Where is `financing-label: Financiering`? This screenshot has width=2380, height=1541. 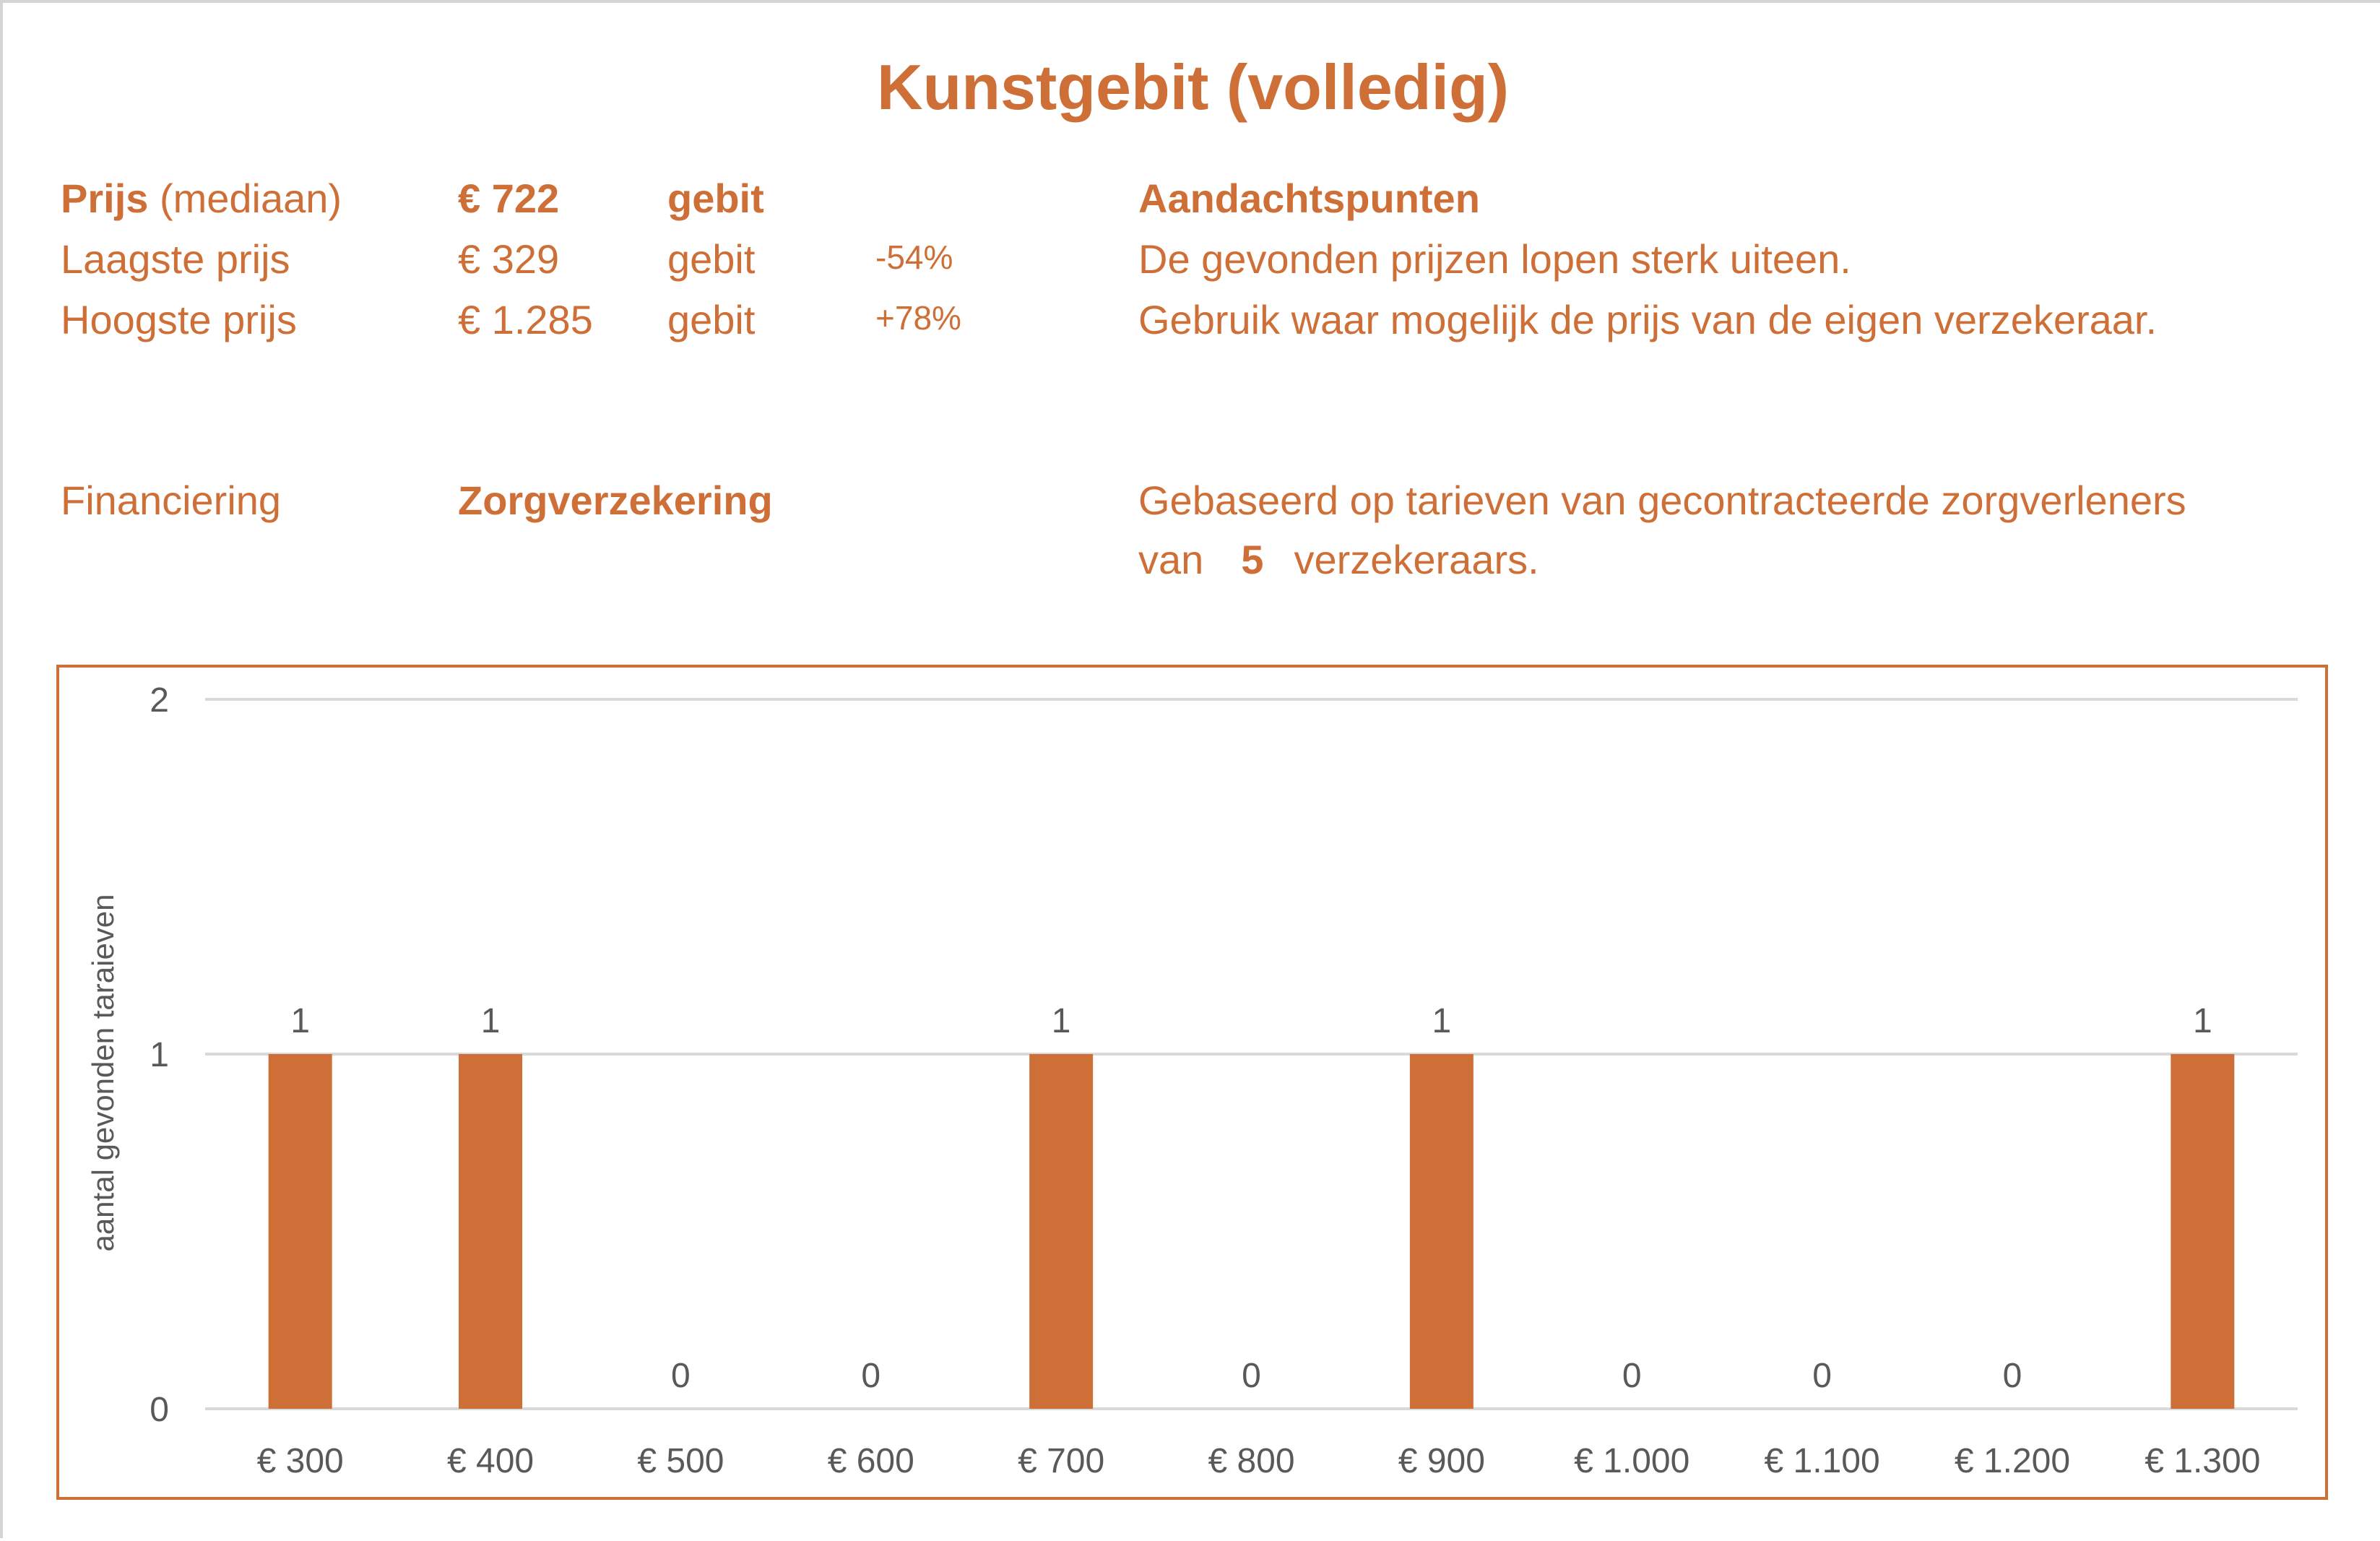 financing-label: Financiering is located at coordinates (171, 500).